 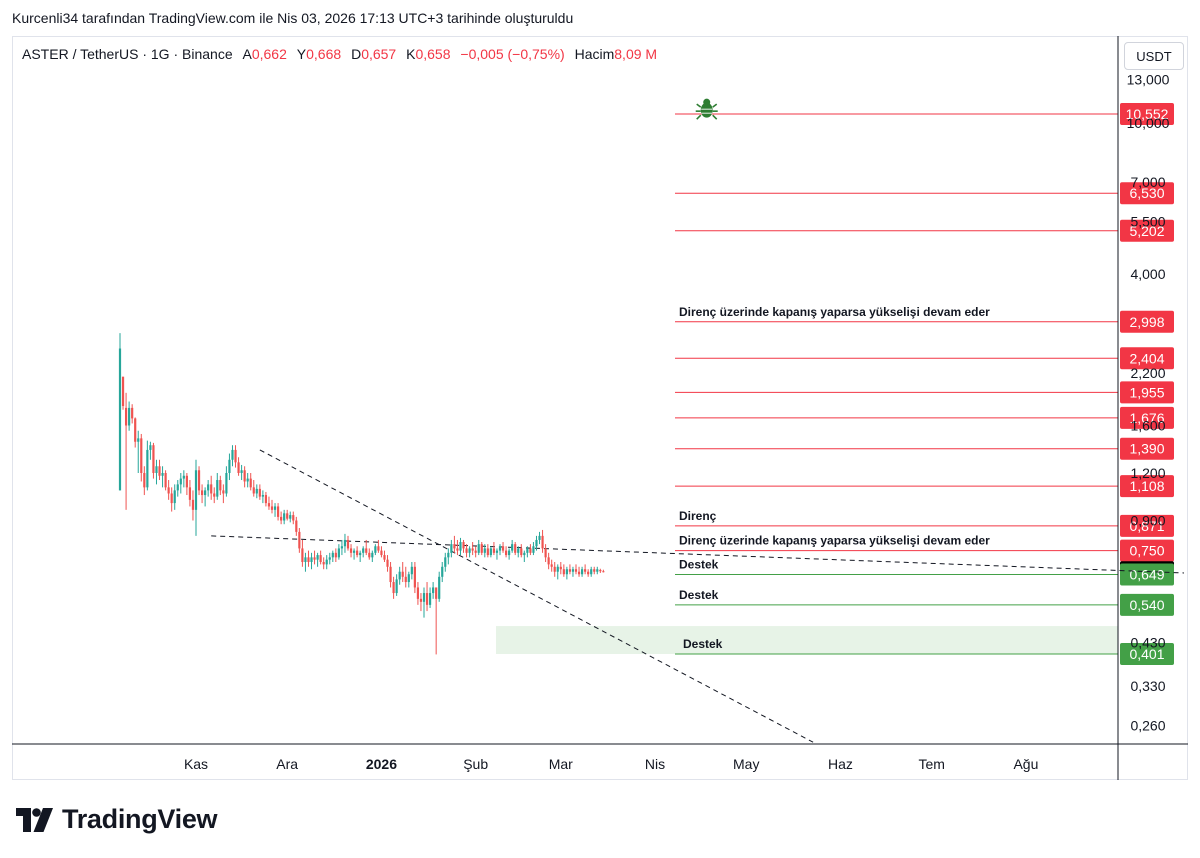 What do you see at coordinates (117, 819) in the screenshot?
I see `tradingview-logo: TradingView` at bounding box center [117, 819].